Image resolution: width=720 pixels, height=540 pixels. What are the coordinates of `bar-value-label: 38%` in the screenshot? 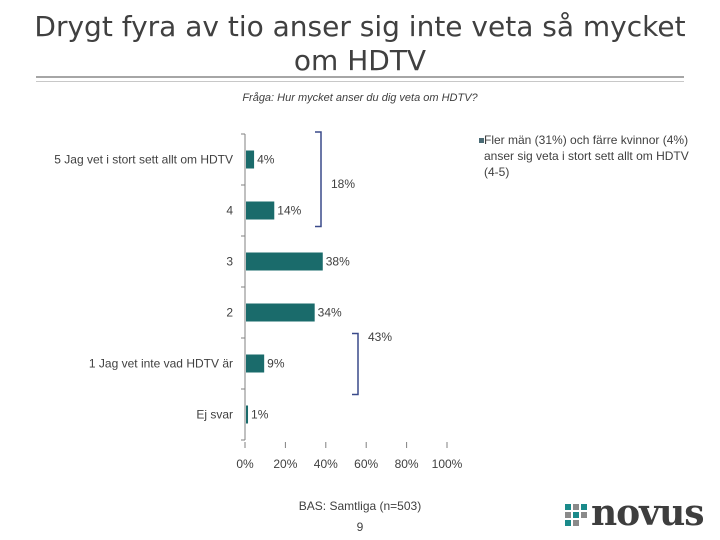 It's located at (338, 262).